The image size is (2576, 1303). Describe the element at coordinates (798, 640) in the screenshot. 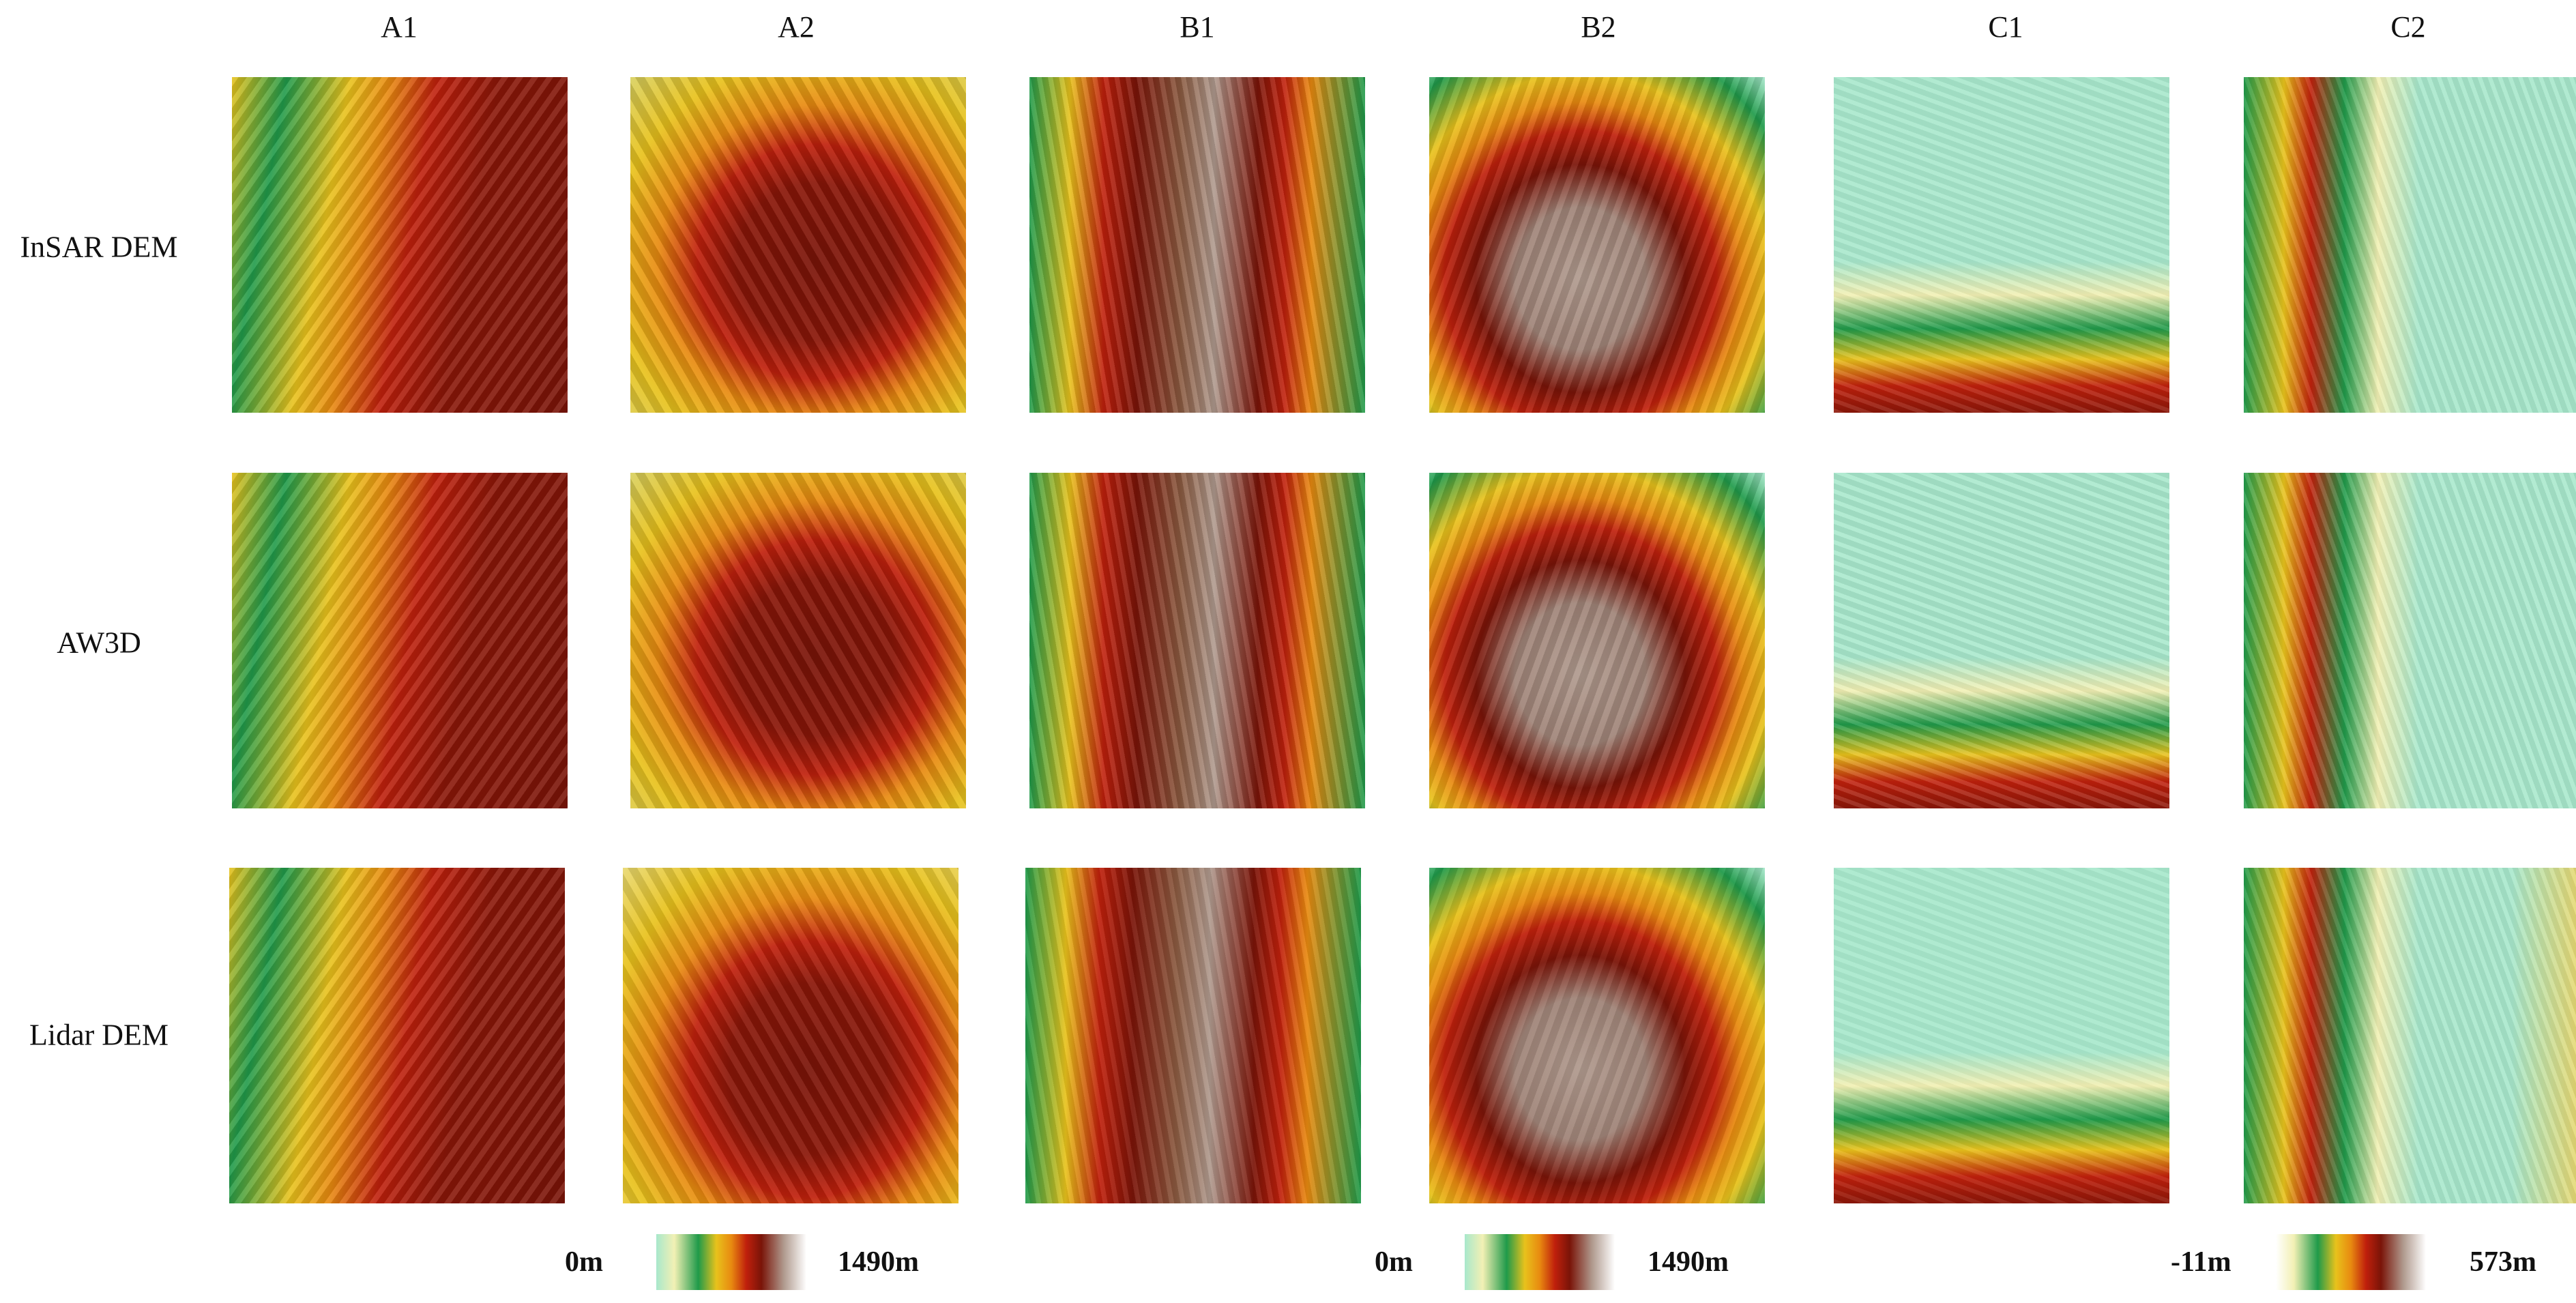

I see `dem-tile-aw3d-a2` at that location.